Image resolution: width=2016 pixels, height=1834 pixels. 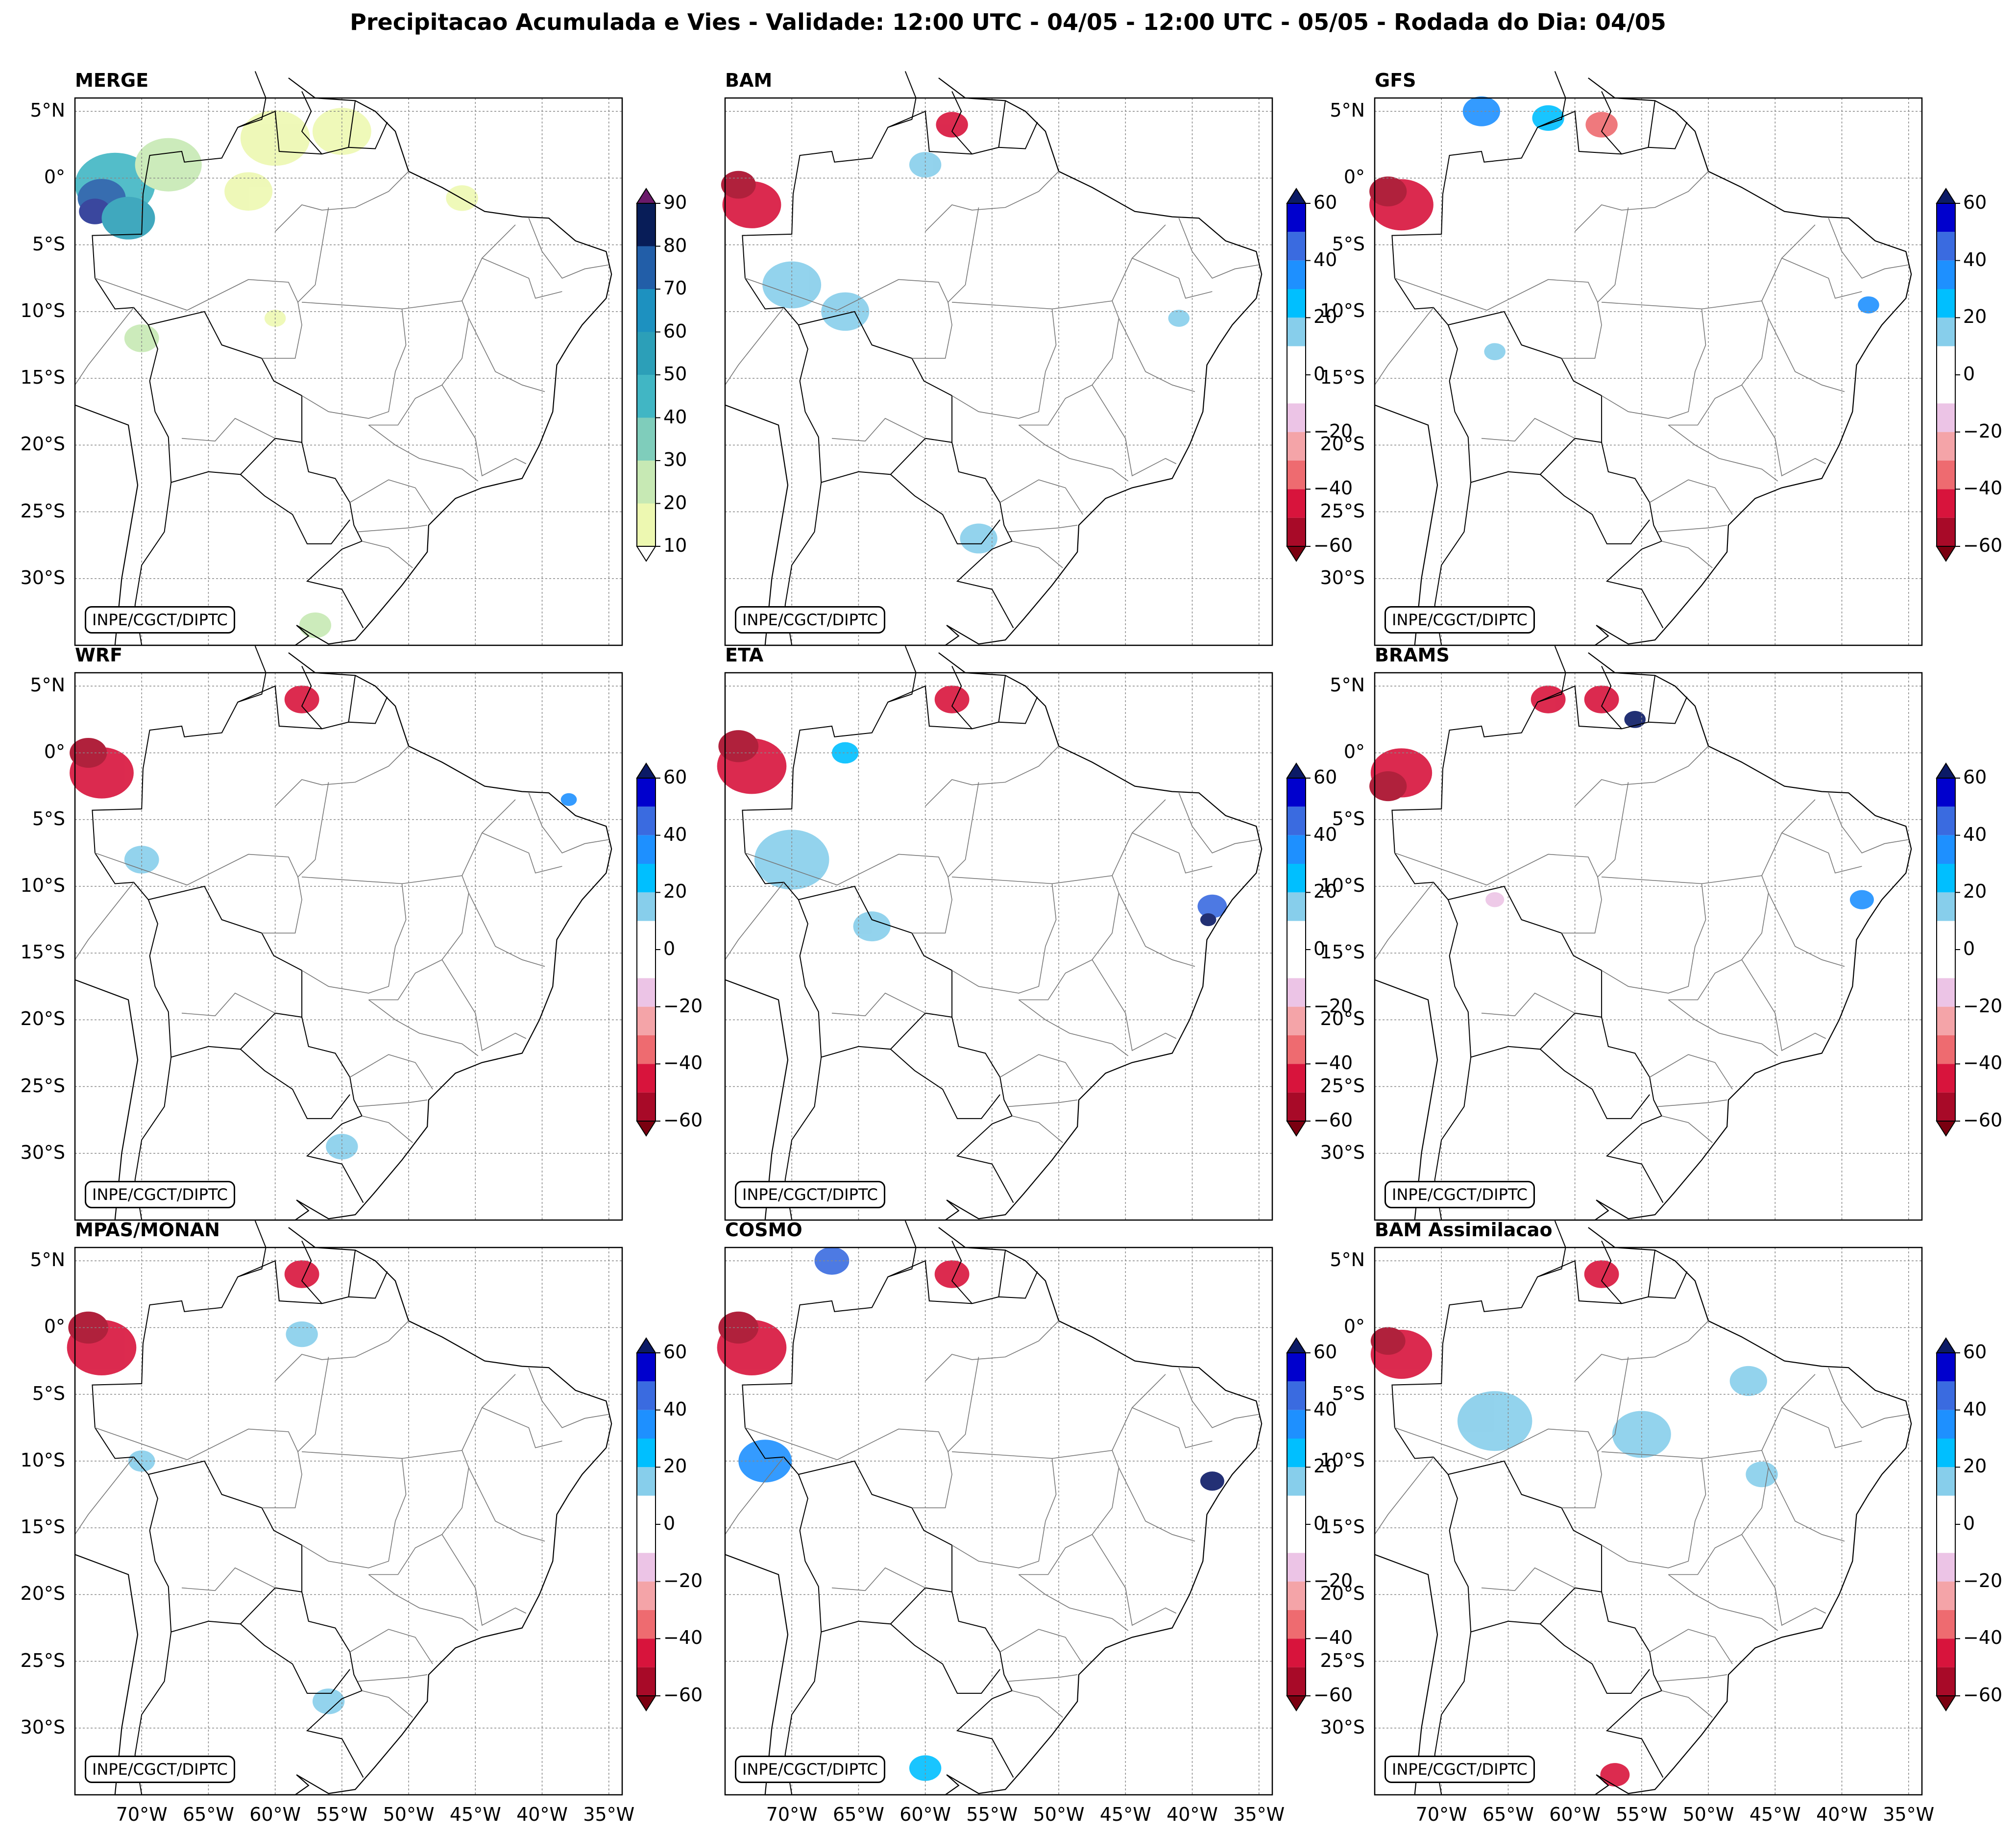 I want to click on latitude-label: 5°N, so click(x=47, y=1260).